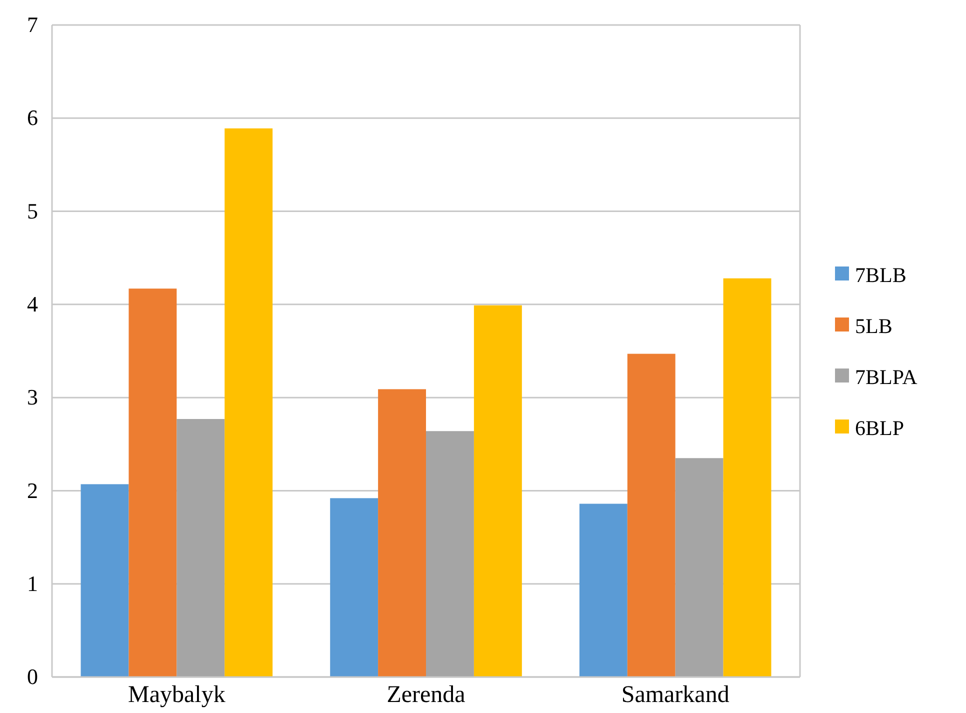 Image resolution: width=966 pixels, height=713 pixels. What do you see at coordinates (32, 677) in the screenshot?
I see `y-tick-label: 0` at bounding box center [32, 677].